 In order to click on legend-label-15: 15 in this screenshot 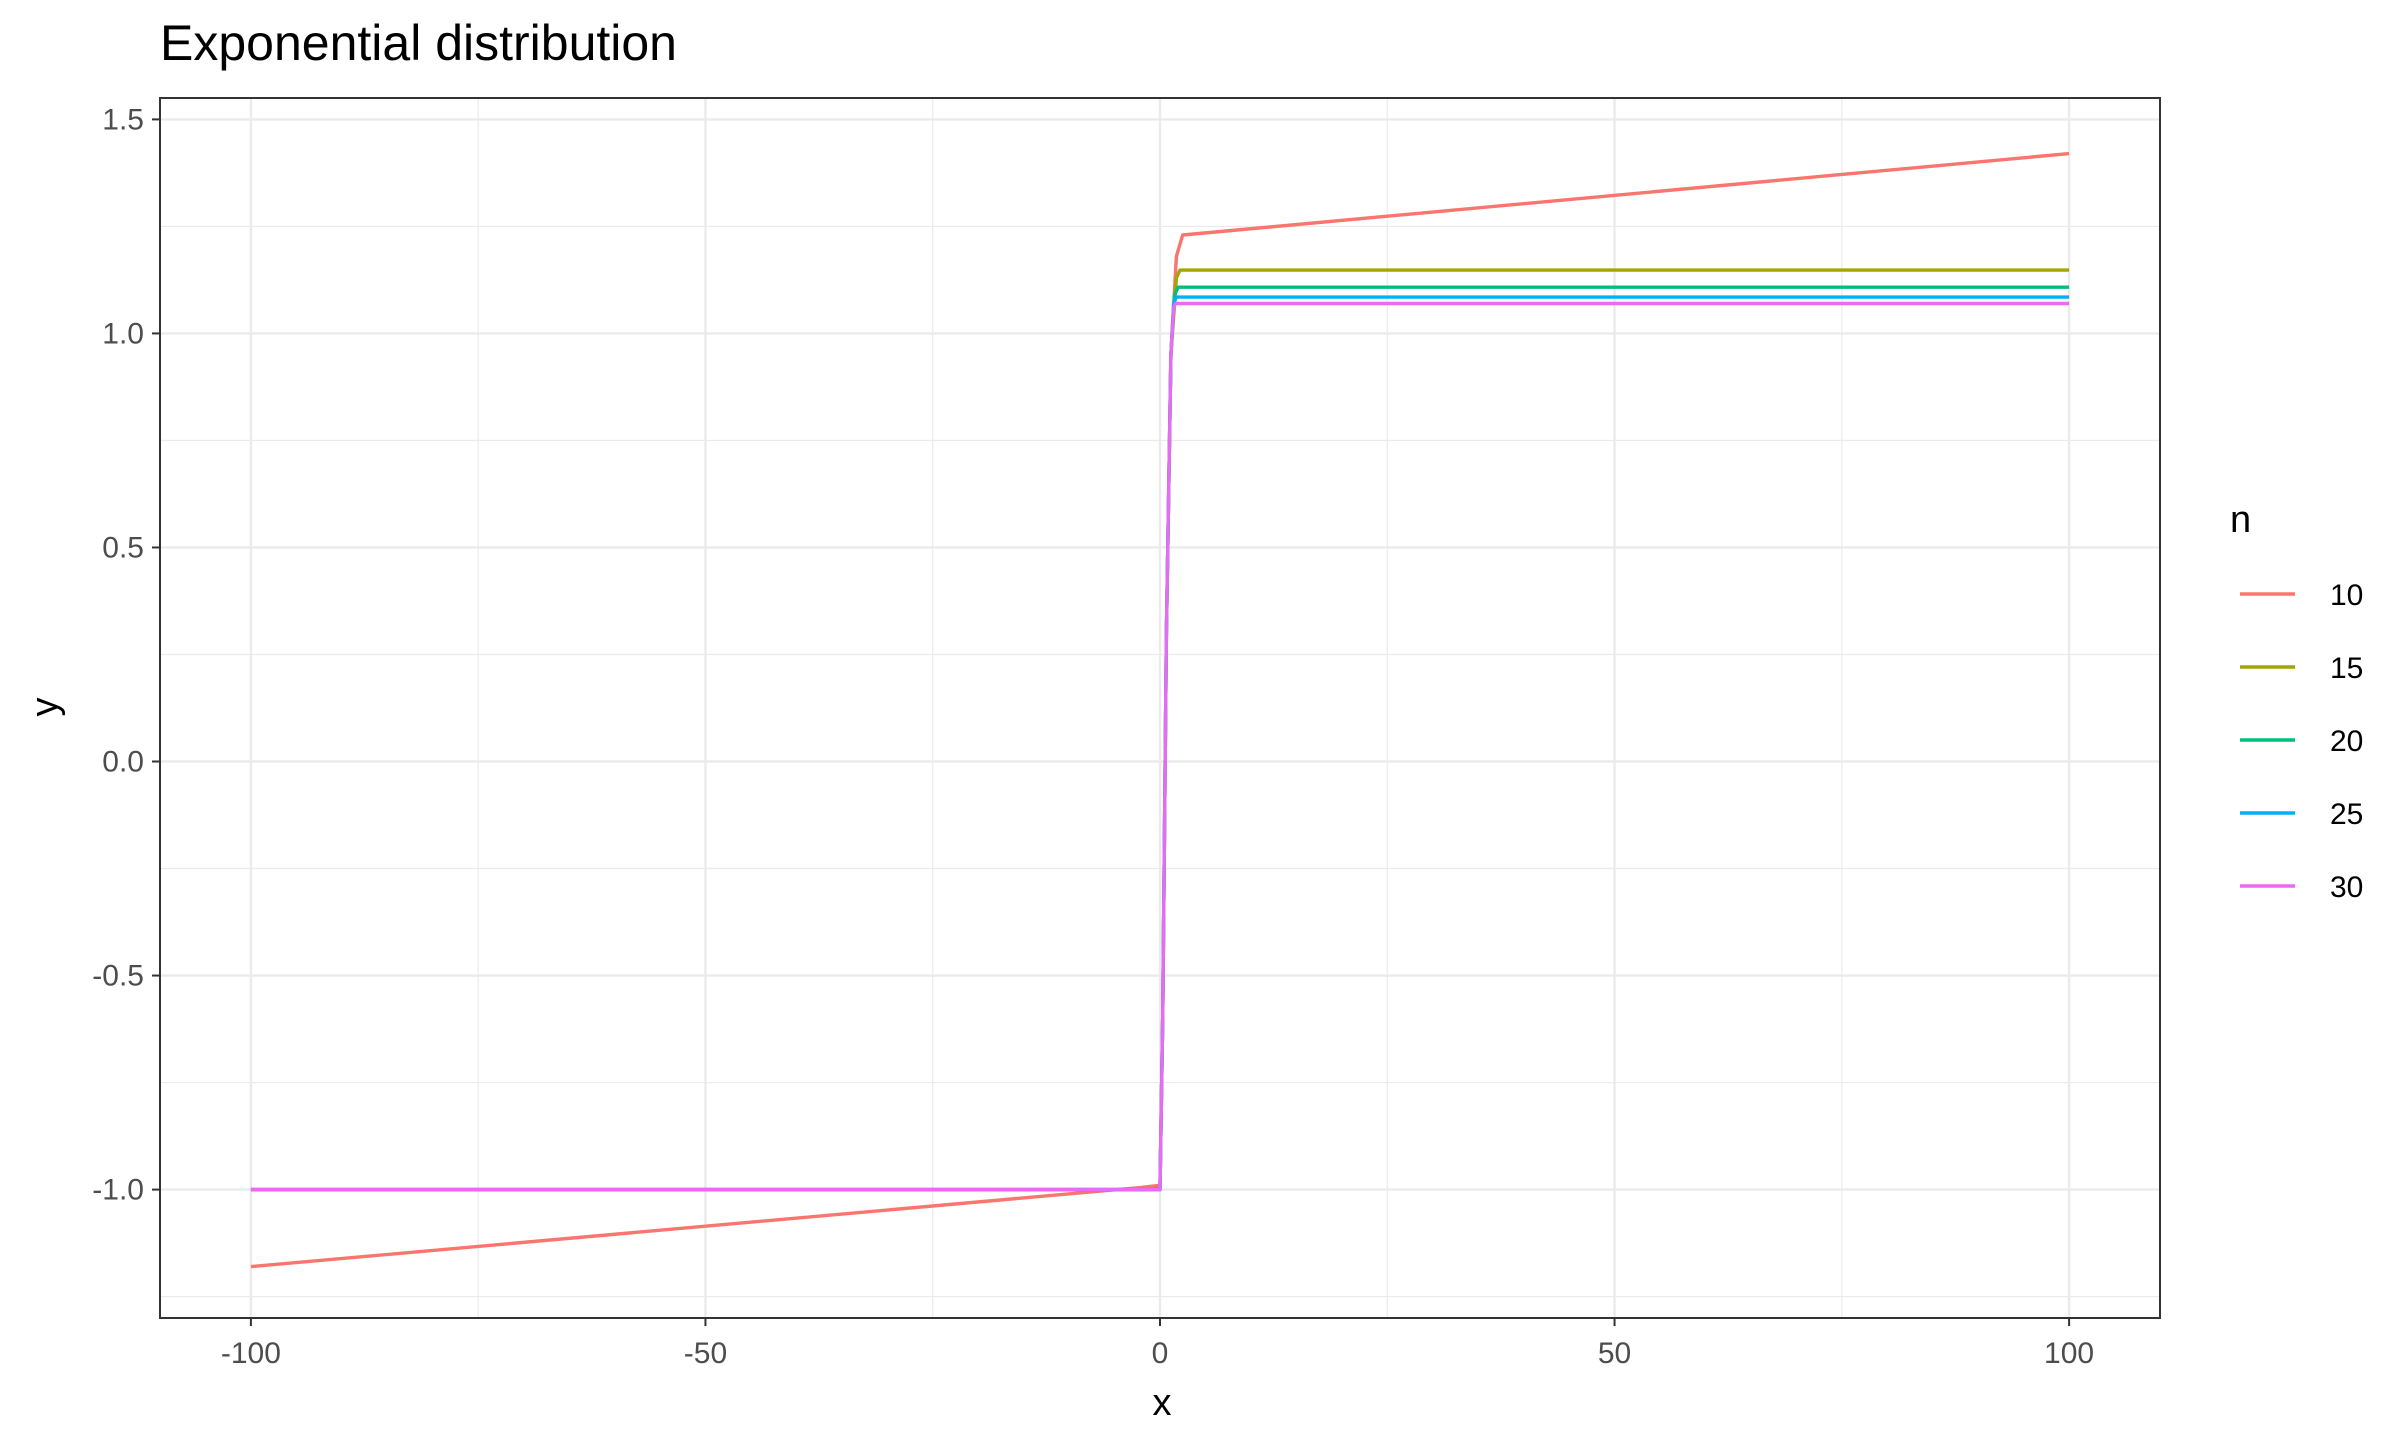, I will do `click(2346, 668)`.